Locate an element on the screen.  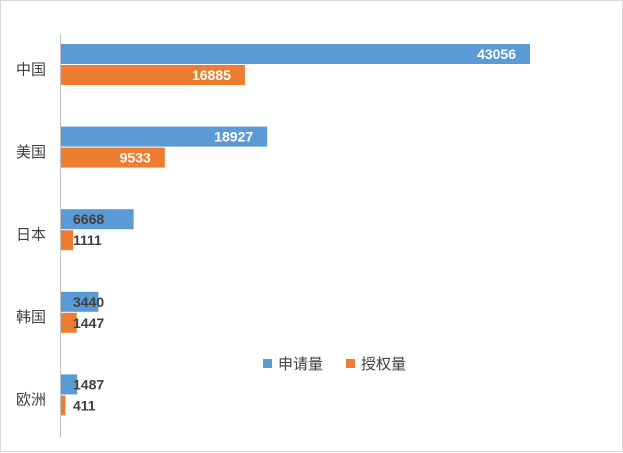
category-label: 美国 is located at coordinates (31, 152).